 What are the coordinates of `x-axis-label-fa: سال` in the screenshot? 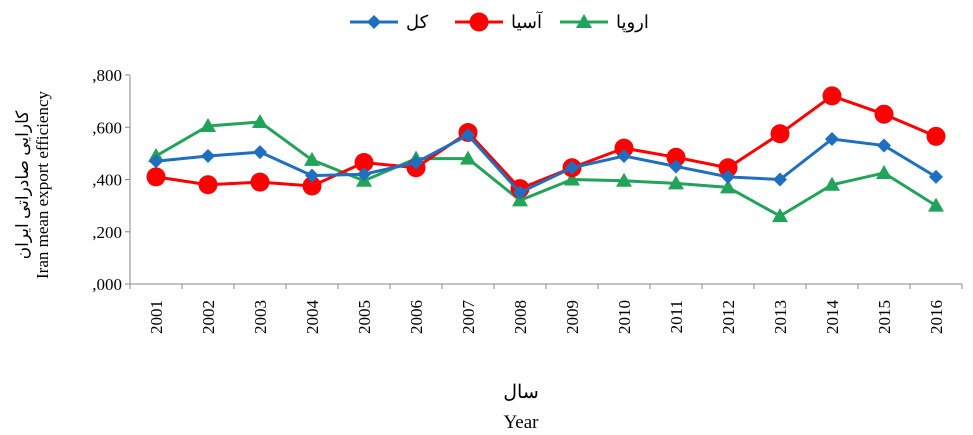 It's located at (521, 392).